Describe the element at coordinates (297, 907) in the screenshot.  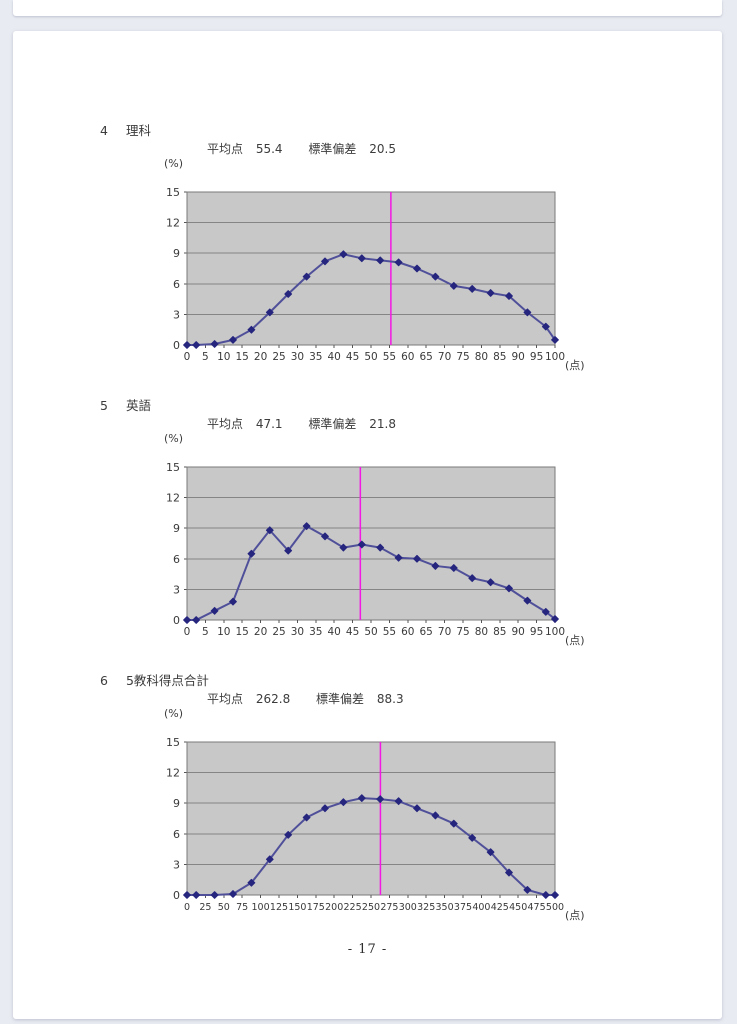
I see `svg-text: 150` at that location.